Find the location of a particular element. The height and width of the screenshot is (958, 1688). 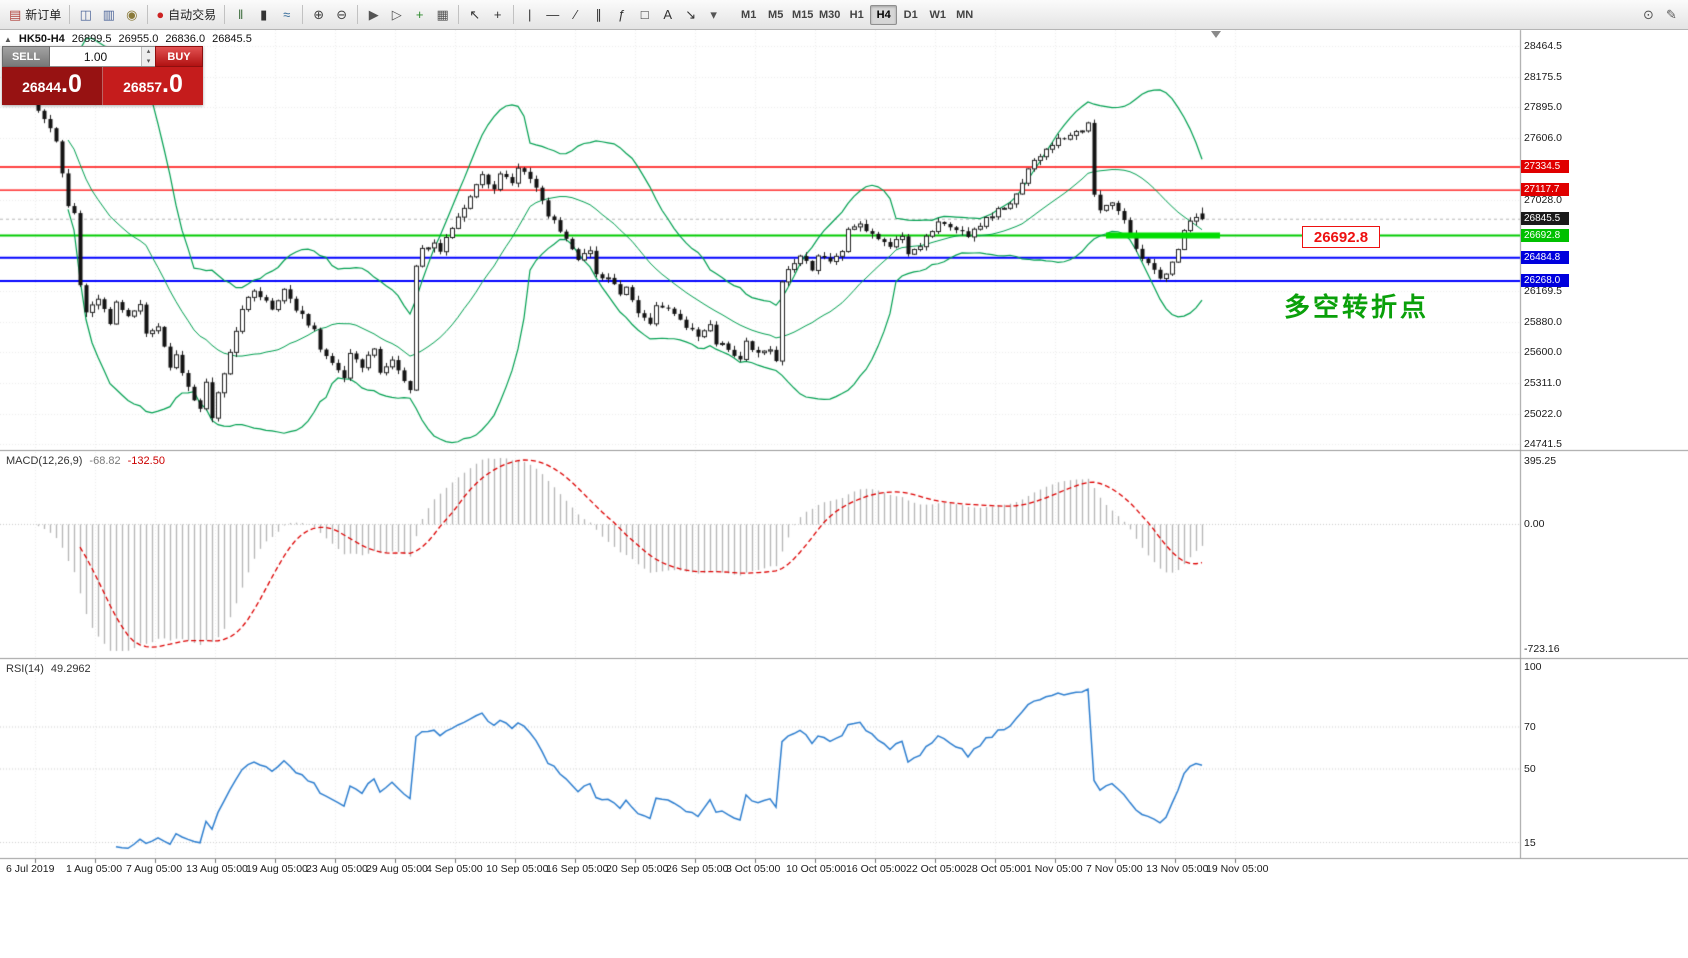

horizontal-line-icon: — is located at coordinates (553, 14).